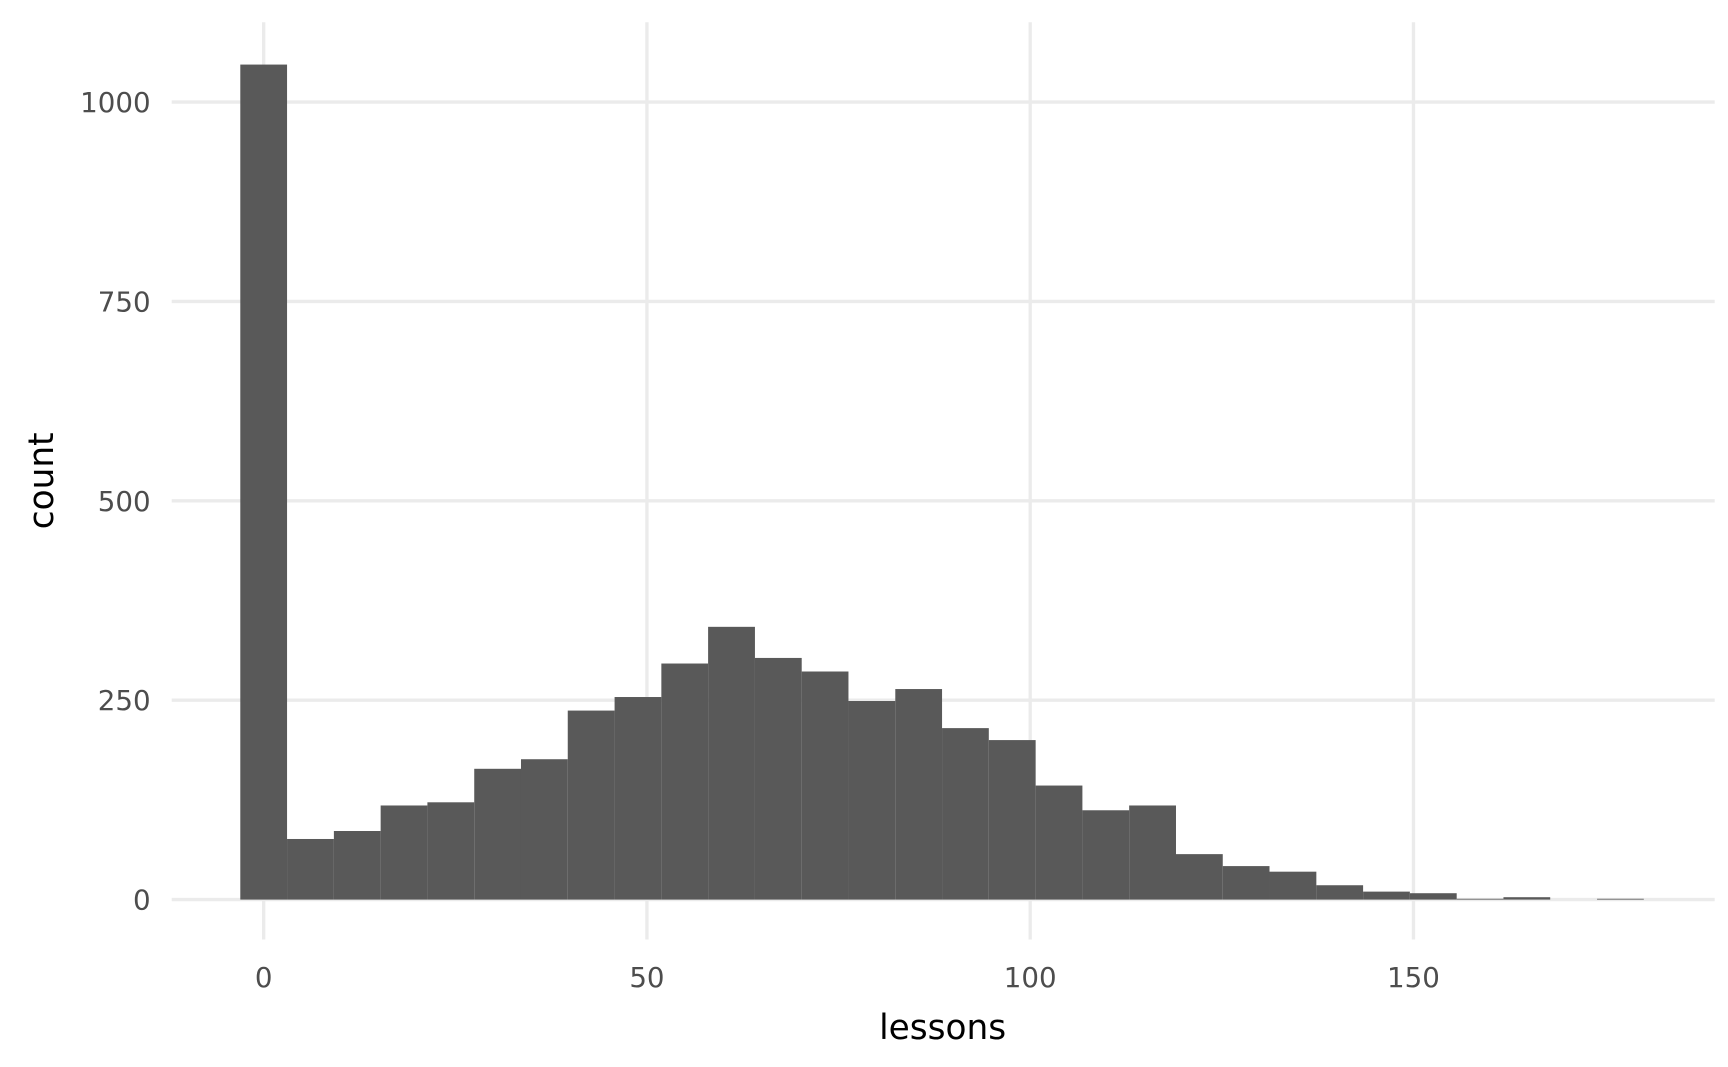 The height and width of the screenshot is (1067, 1728). Describe the element at coordinates (115, 102) in the screenshot. I see `y-tick-label: 1000` at that location.